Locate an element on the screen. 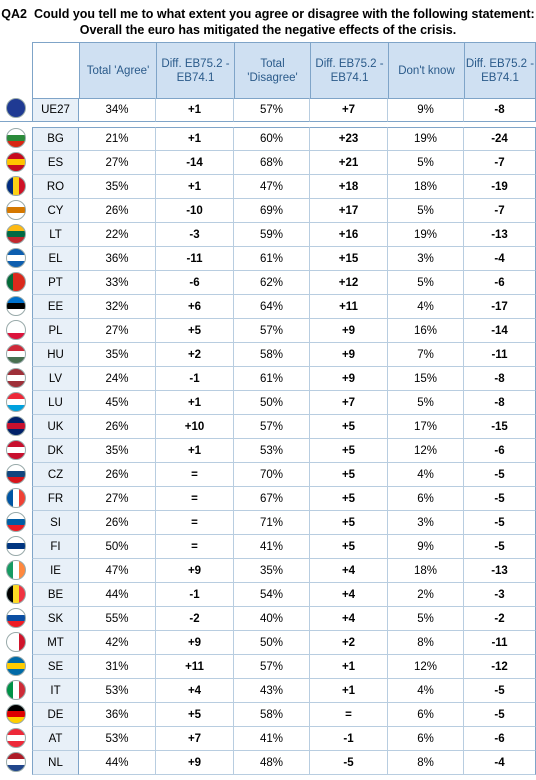  total-disagree: 50% is located at coordinates (272, 403).